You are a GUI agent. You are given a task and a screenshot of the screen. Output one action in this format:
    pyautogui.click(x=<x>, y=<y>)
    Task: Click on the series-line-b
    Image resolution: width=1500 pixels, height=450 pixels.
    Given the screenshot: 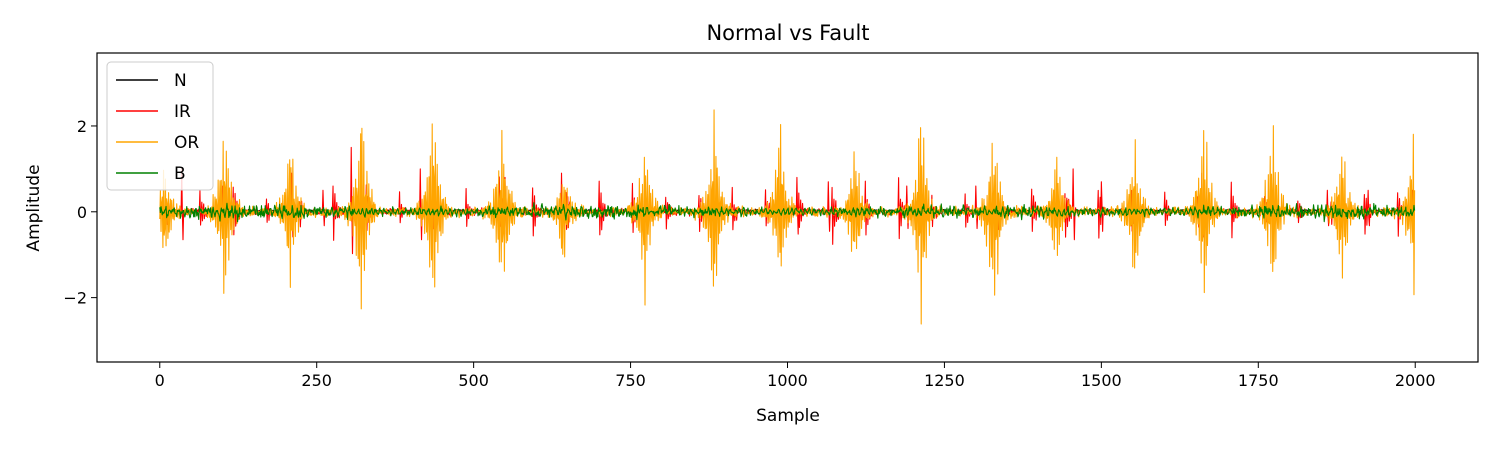 What is the action you would take?
    pyautogui.click(x=787, y=212)
    